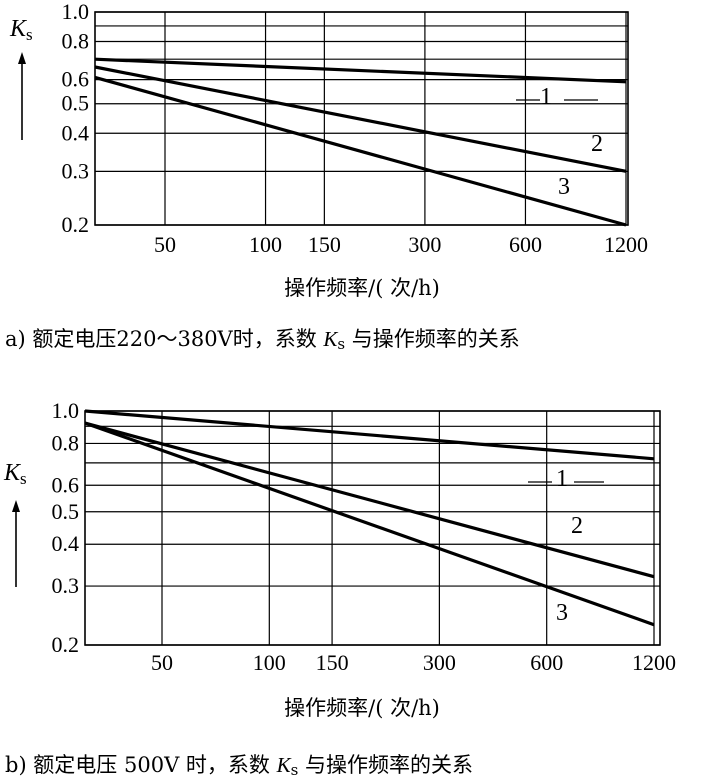  I want to click on chart-caption: b) 额定电压 500V 时，系数 Ks 与操作频率的关系, so click(239, 765).